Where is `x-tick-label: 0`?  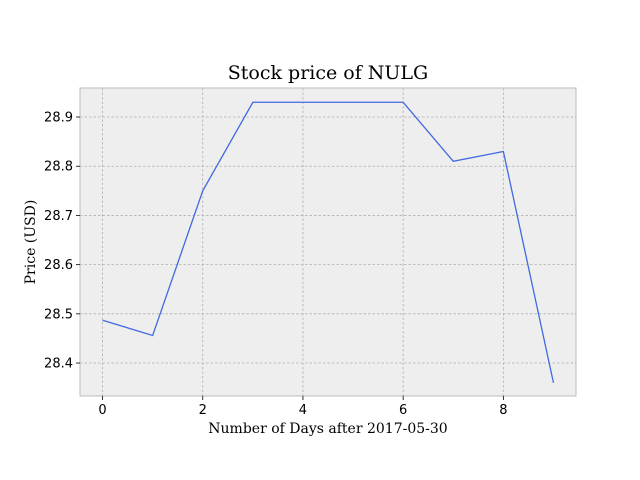 x-tick-label: 0 is located at coordinates (102, 410).